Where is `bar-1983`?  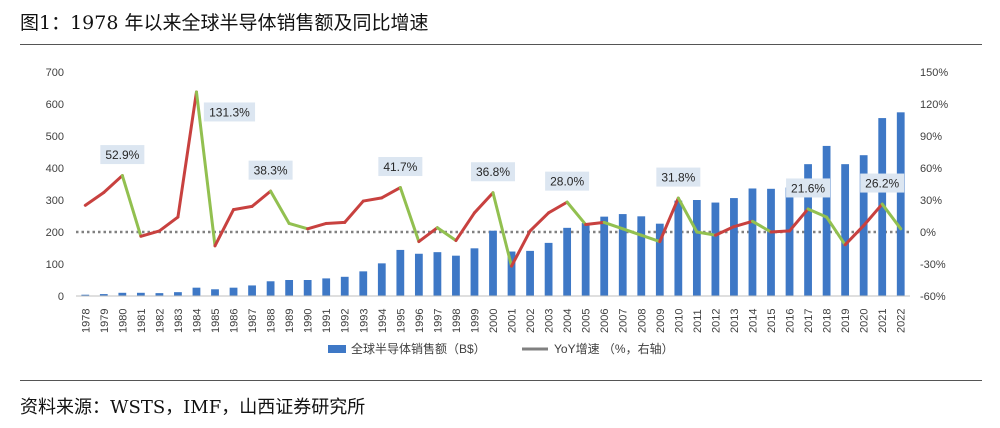
bar-1983 is located at coordinates (178, 294).